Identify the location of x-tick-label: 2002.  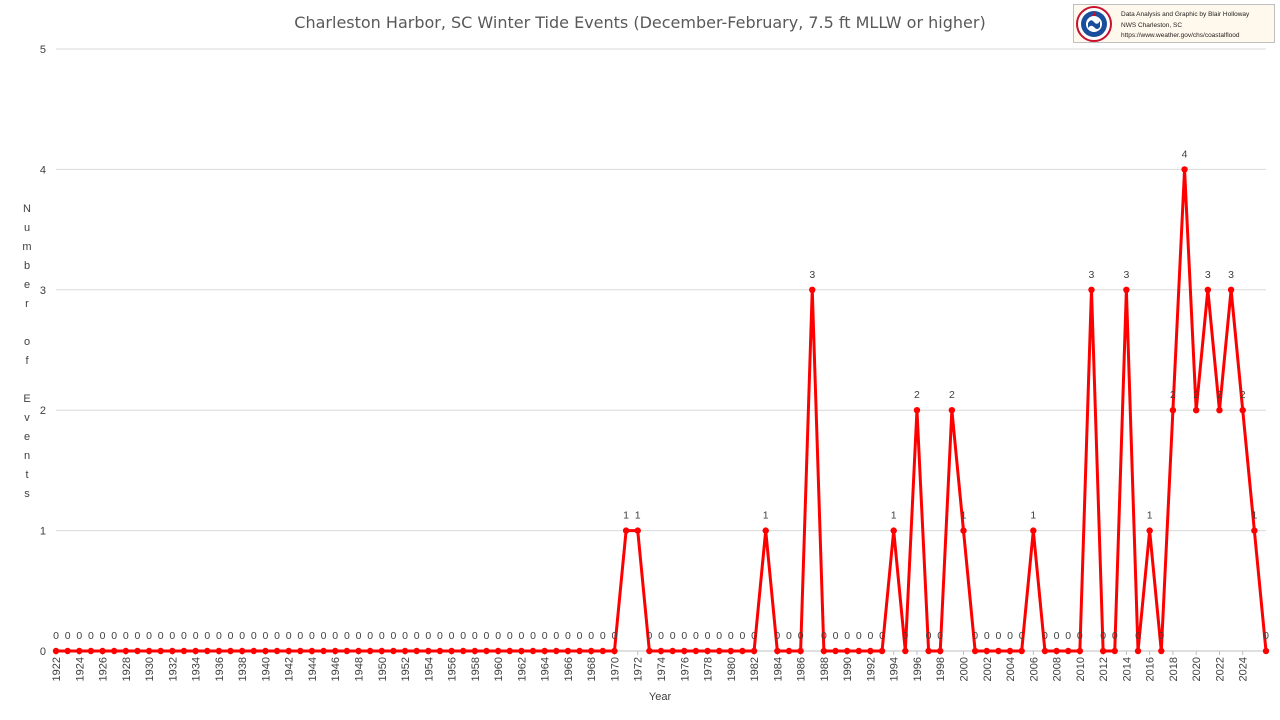
(988, 669).